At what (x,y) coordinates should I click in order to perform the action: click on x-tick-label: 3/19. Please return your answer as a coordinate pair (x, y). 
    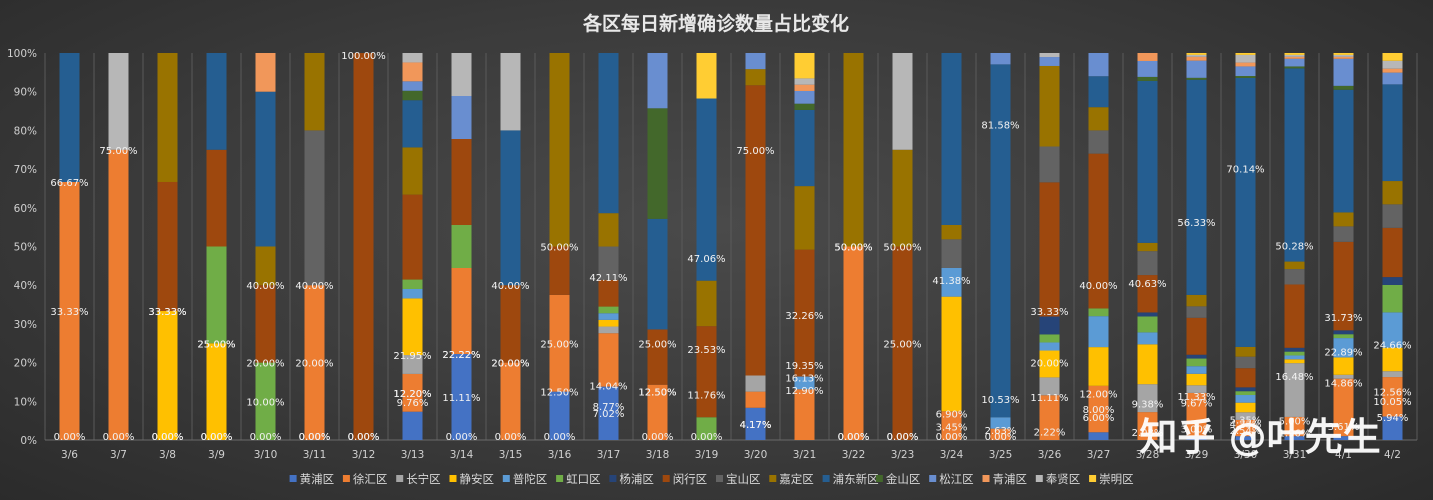
    Looking at the image, I should click on (707, 455).